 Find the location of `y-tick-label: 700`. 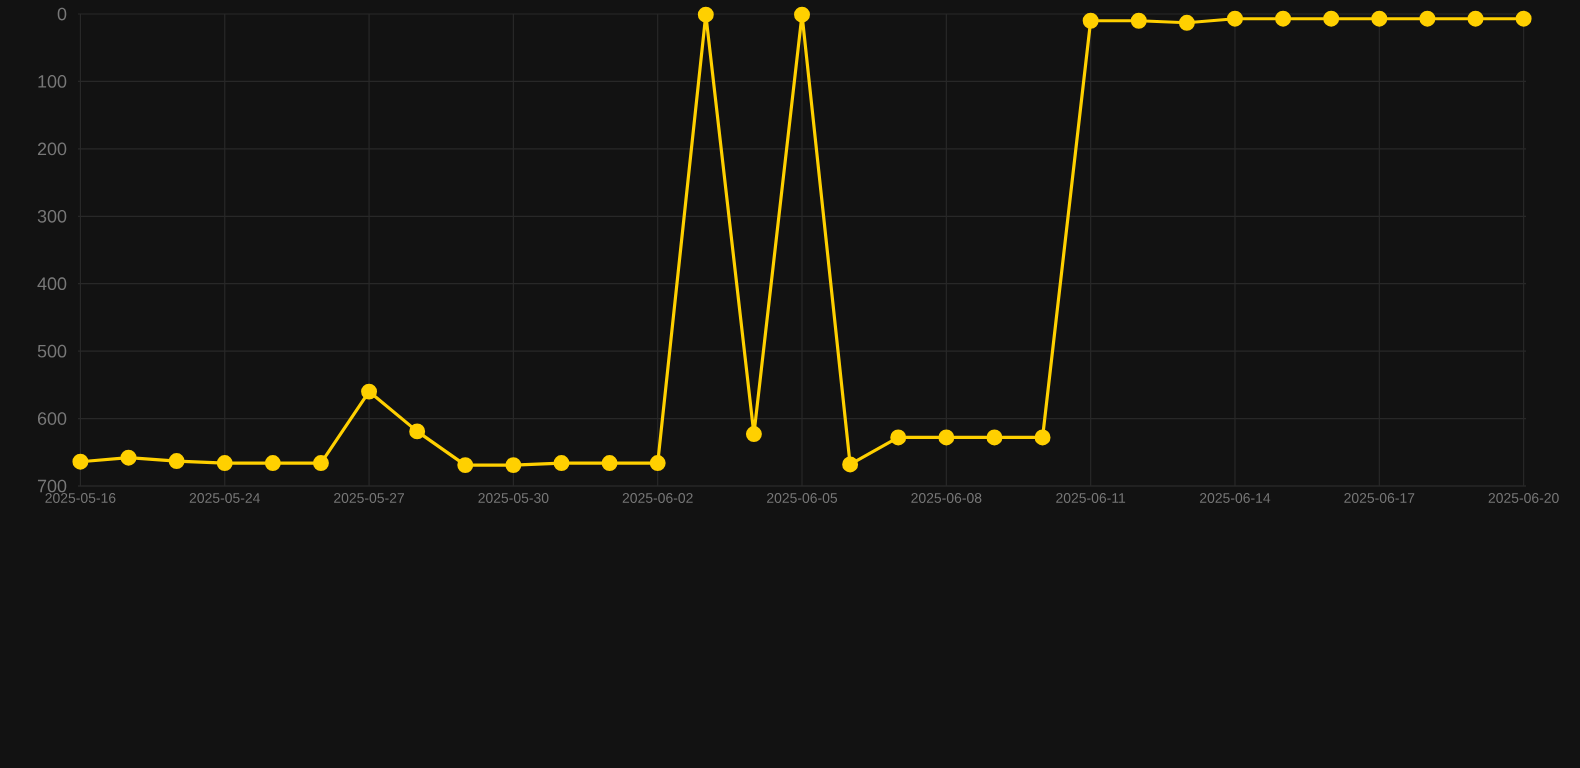

y-tick-label: 700 is located at coordinates (52, 486).